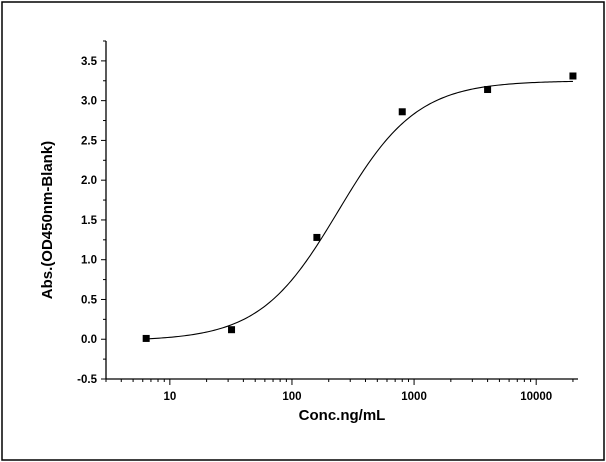 This screenshot has height=462, width=606. Describe the element at coordinates (291, 397) in the screenshot. I see `x-tick-label: 100` at that location.